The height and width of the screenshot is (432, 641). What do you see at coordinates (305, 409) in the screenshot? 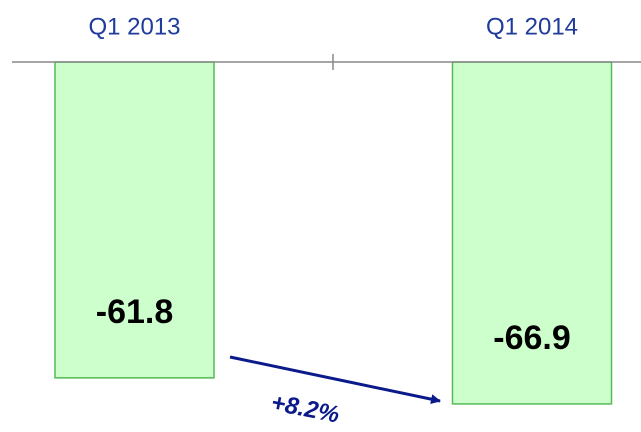
I see `annotation: +8.2%` at bounding box center [305, 409].